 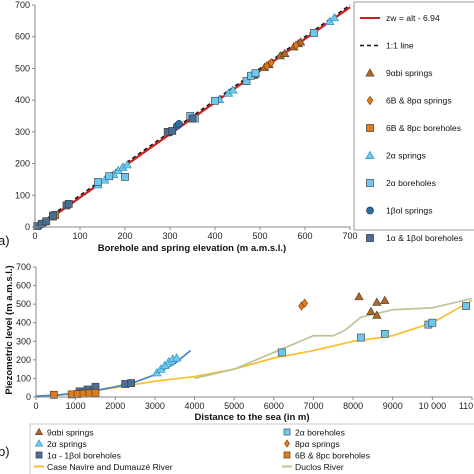 What do you see at coordinates (349, 236) in the screenshot?
I see `panel-a-x-tick-label-7: 700` at bounding box center [349, 236].